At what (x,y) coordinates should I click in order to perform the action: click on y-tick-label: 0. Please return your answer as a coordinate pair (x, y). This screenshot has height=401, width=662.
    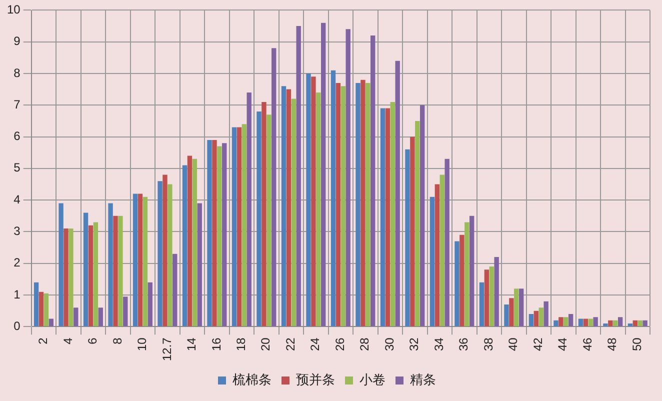
    Looking at the image, I should click on (17, 325).